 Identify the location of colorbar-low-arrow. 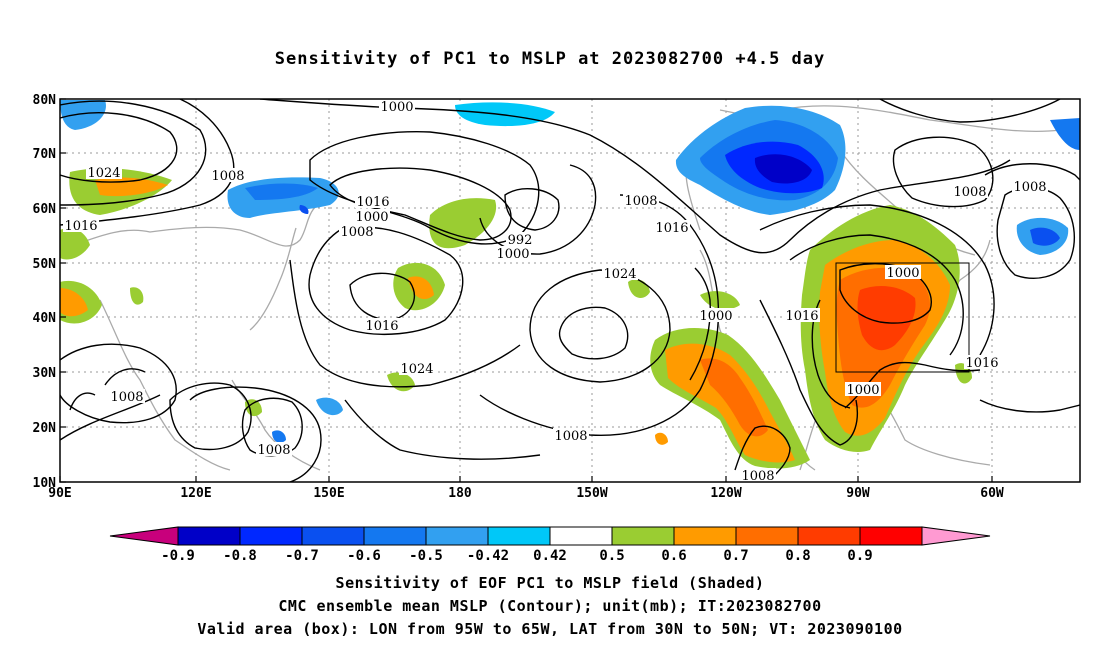
(144, 536).